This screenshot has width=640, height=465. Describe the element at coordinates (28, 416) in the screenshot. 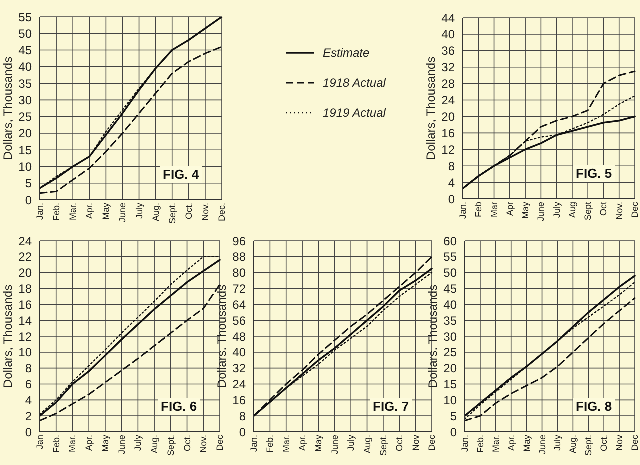

I see `y-tick-label: 2` at that location.